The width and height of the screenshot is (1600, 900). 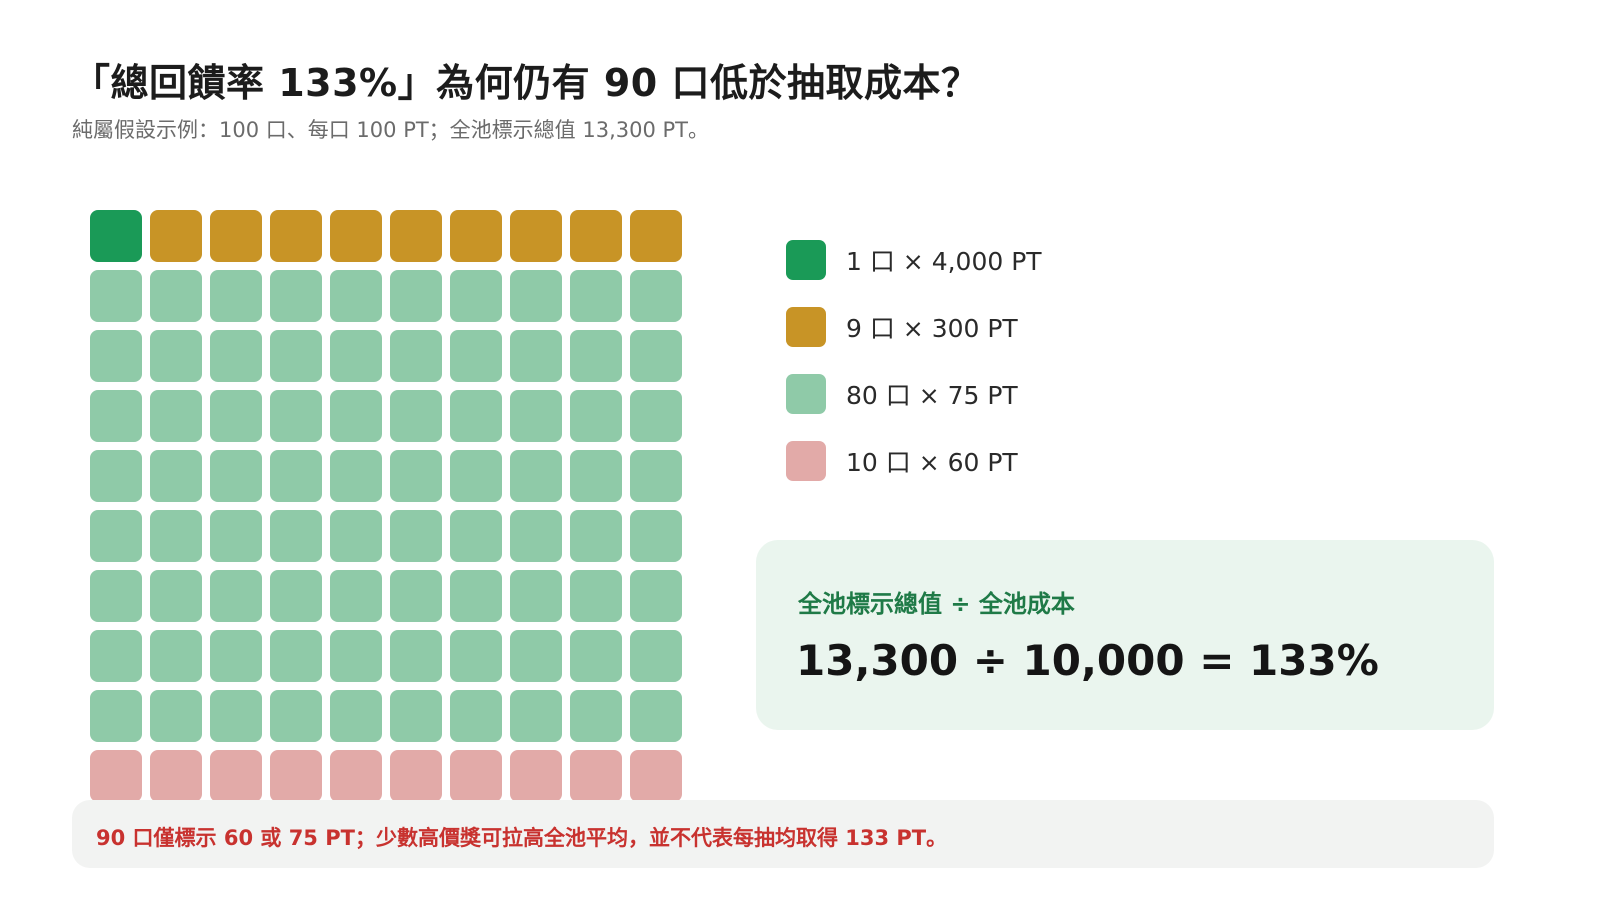 What do you see at coordinates (1036, 461) in the screenshot?
I see `legend-item: 10 口 × 60 PT` at bounding box center [1036, 461].